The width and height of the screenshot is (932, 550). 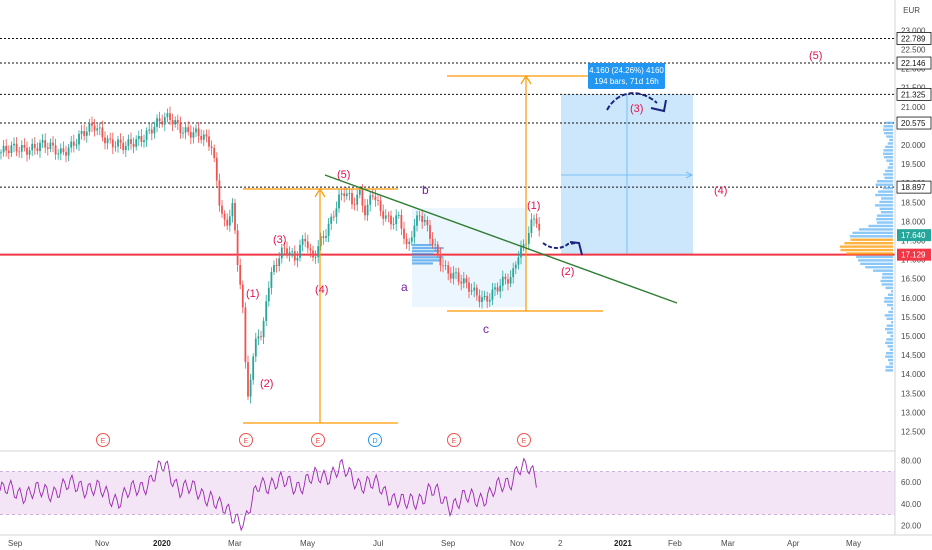 What do you see at coordinates (689, 175) in the screenshot?
I see `projection-arrowhead` at bounding box center [689, 175].